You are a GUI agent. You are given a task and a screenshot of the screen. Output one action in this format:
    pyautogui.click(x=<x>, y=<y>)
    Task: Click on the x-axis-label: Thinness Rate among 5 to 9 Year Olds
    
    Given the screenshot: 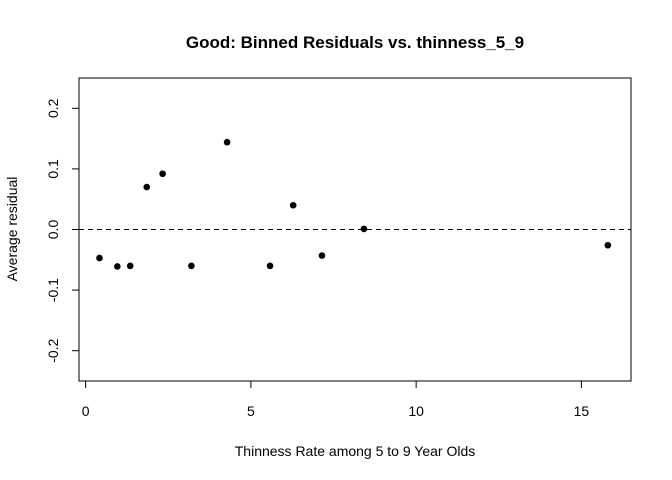 What is the action you would take?
    pyautogui.click(x=355, y=451)
    